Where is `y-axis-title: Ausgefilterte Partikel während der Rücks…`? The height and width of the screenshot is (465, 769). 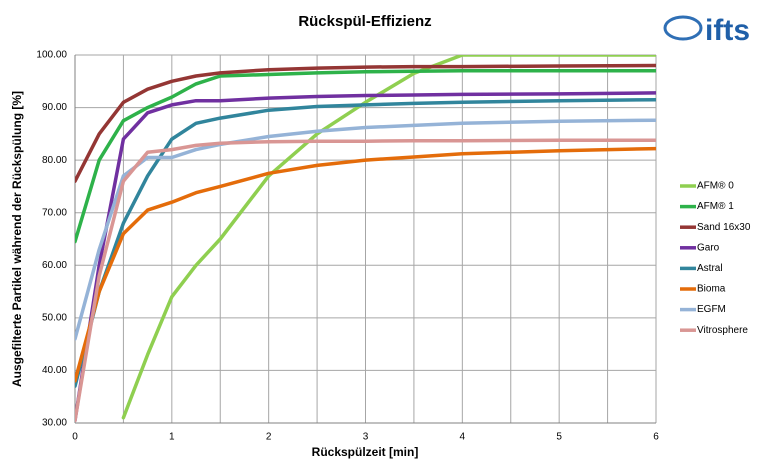 y-axis-title: Ausgefilterte Partikel während der Rücks… is located at coordinates (17, 239).